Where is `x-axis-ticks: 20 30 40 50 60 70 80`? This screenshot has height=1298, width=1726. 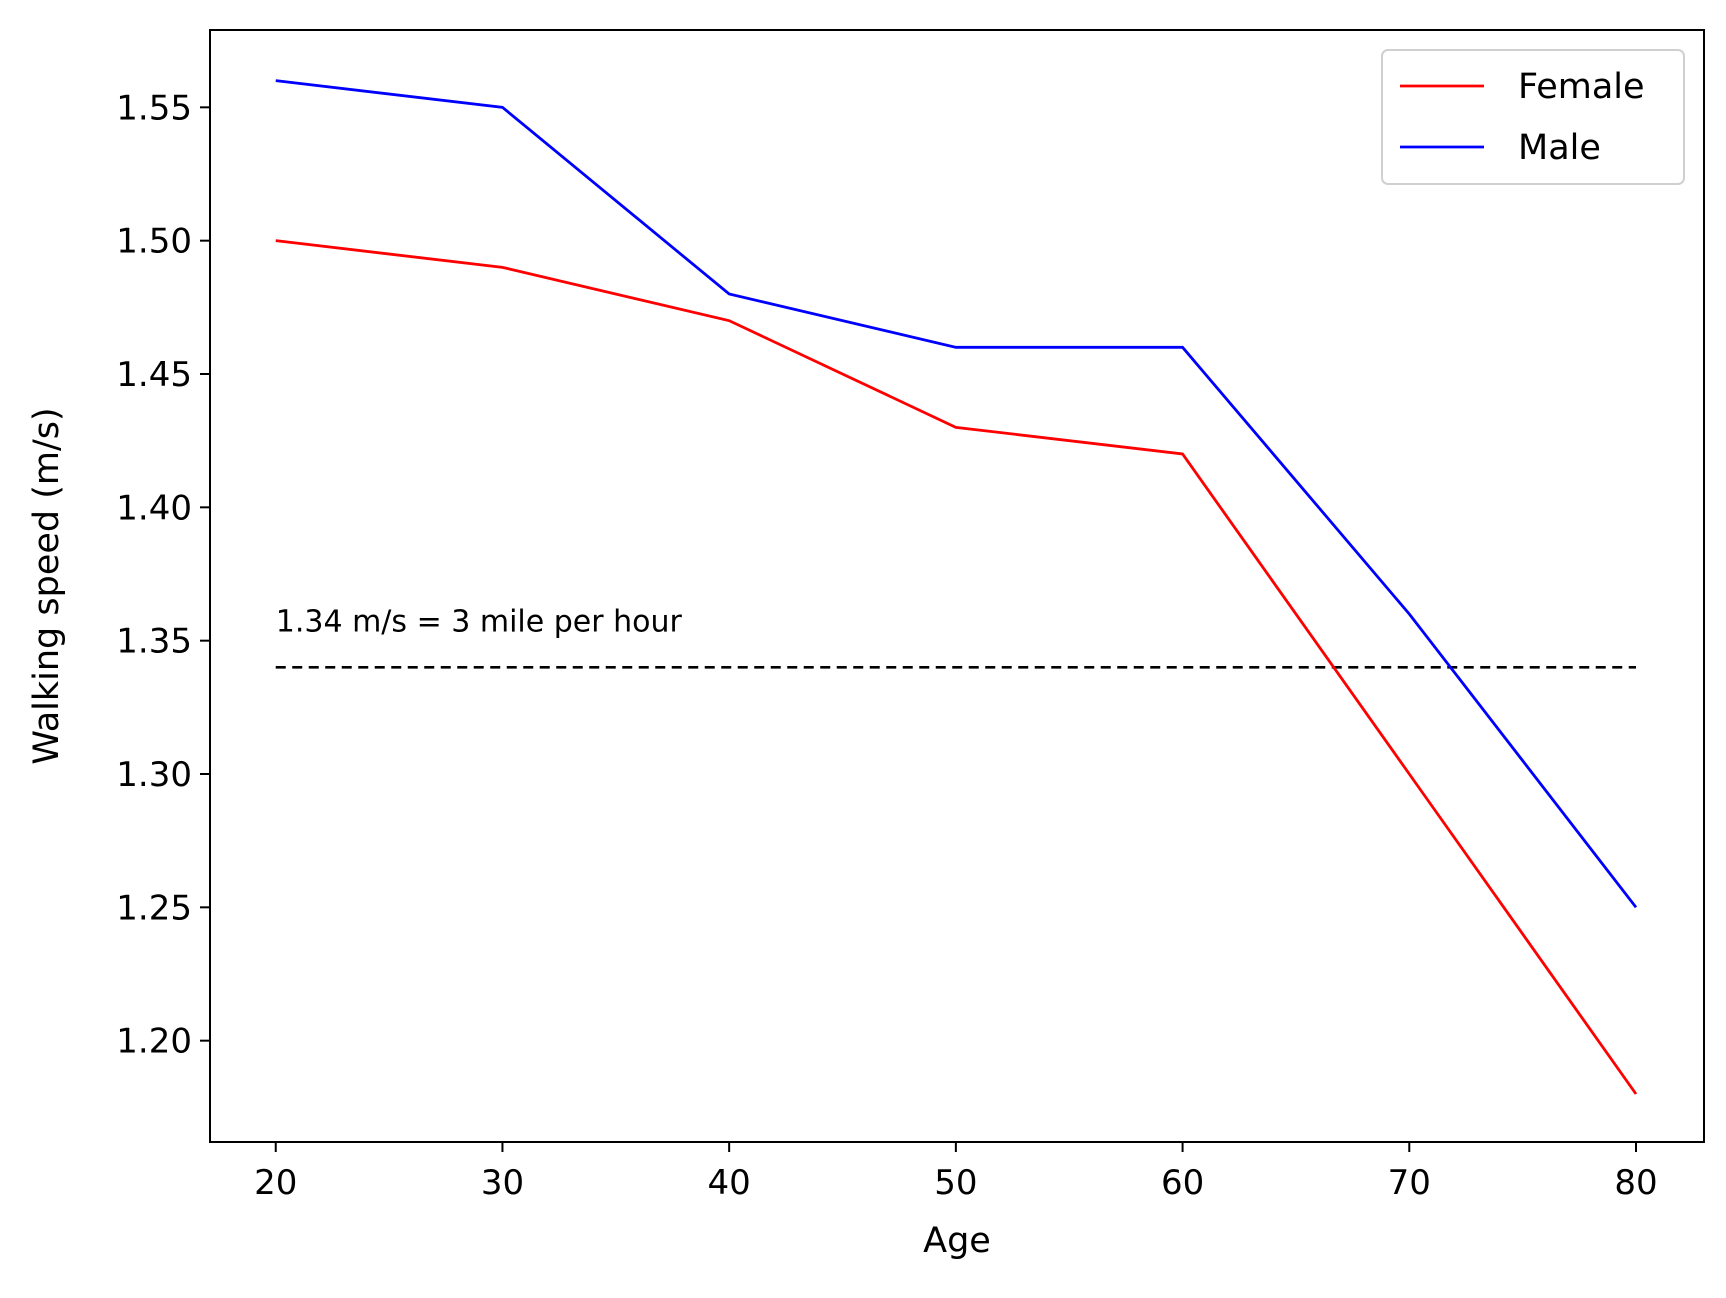
x-axis-ticks: 20 30 40 50 60 70 80 is located at coordinates (956, 1172).